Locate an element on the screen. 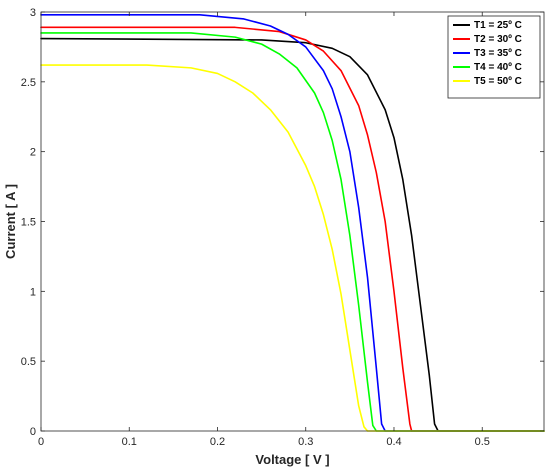 This screenshot has width=550, height=472. legend-box is located at coordinates (494, 57).